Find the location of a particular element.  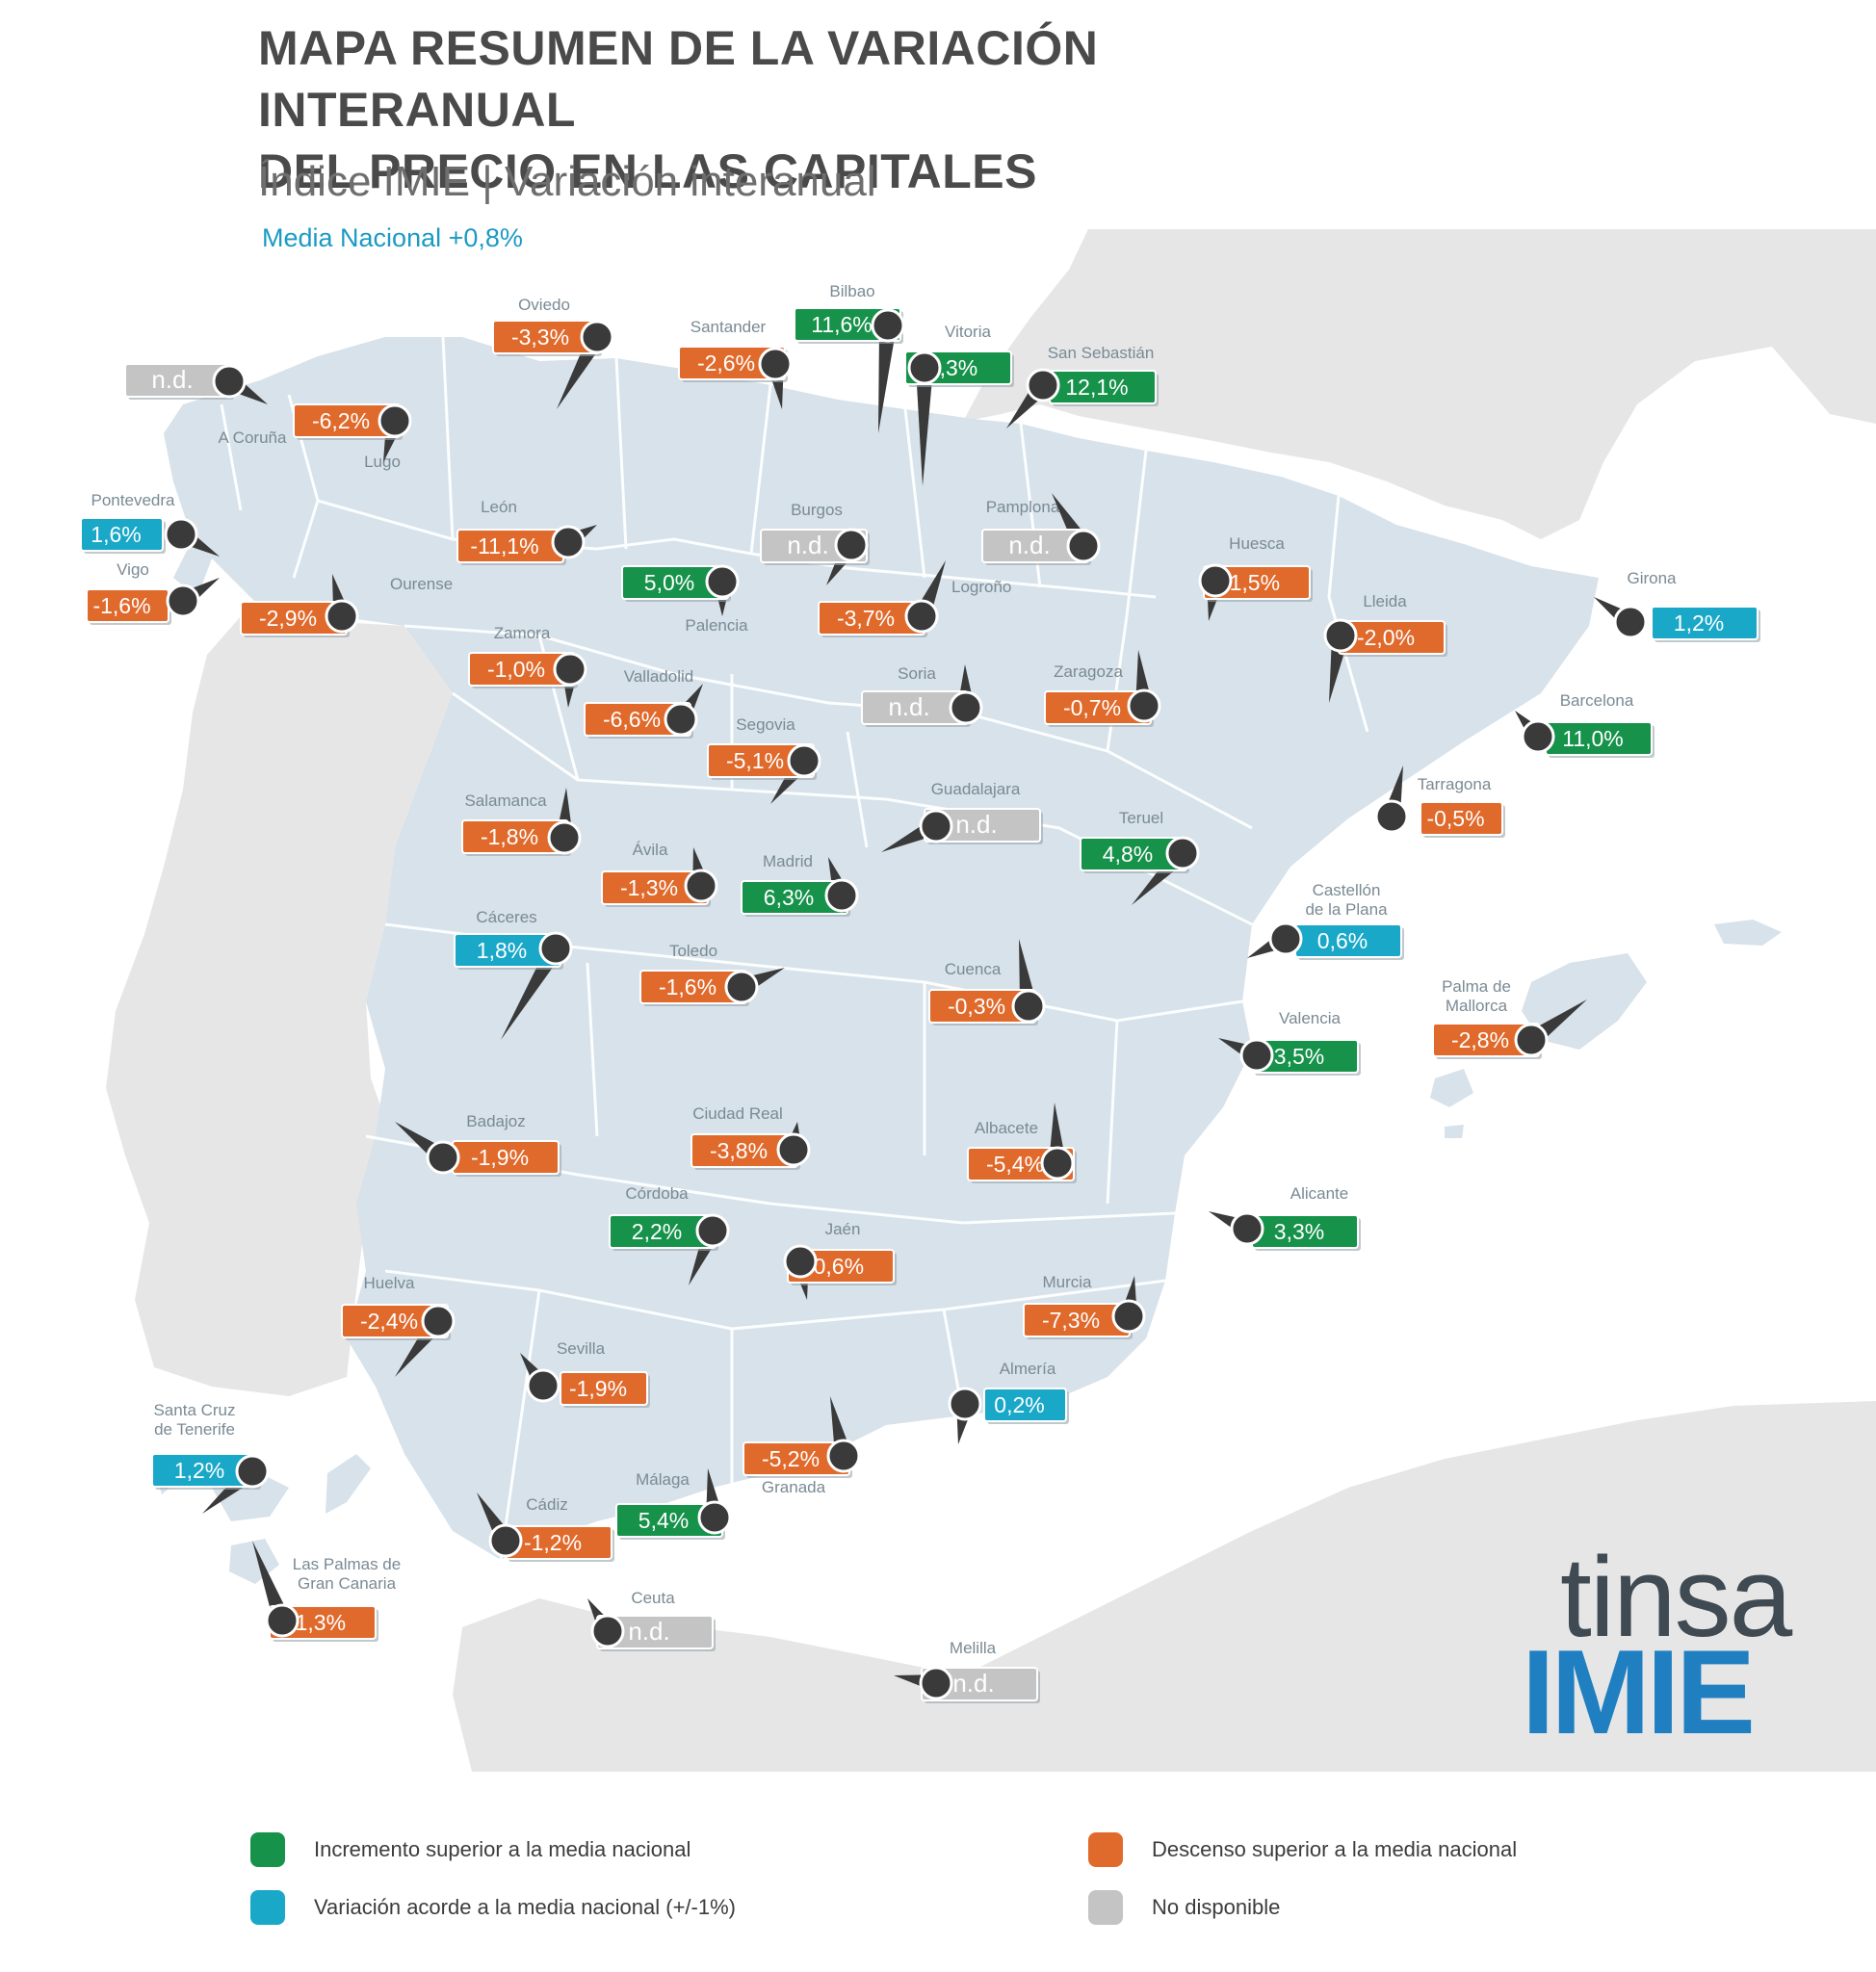

pin-head-santander is located at coordinates (776, 364).